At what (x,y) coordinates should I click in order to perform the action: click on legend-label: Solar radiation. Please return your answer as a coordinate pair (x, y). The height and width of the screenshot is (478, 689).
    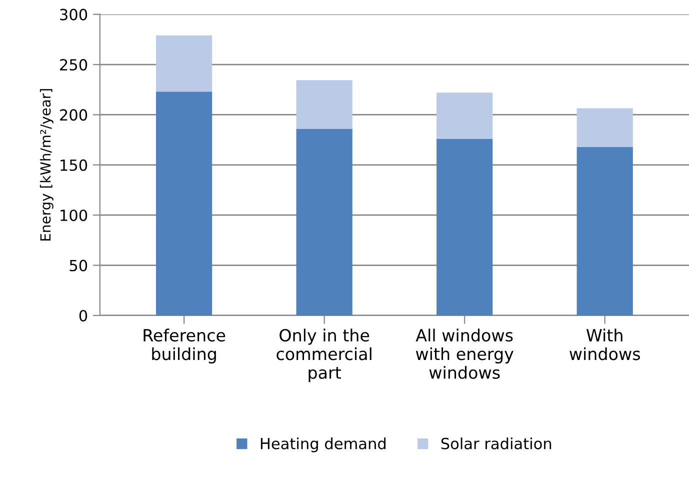
    Looking at the image, I should click on (496, 444).